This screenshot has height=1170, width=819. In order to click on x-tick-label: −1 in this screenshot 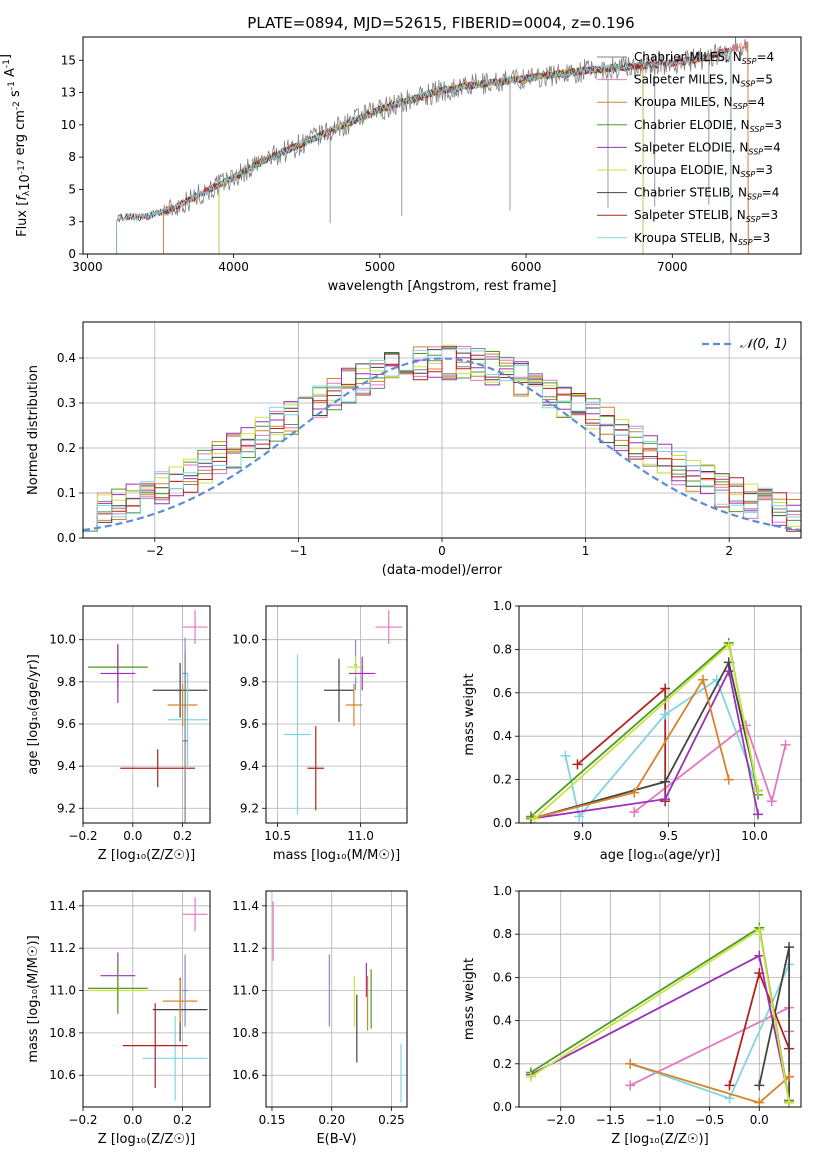, I will do `click(299, 551)`.